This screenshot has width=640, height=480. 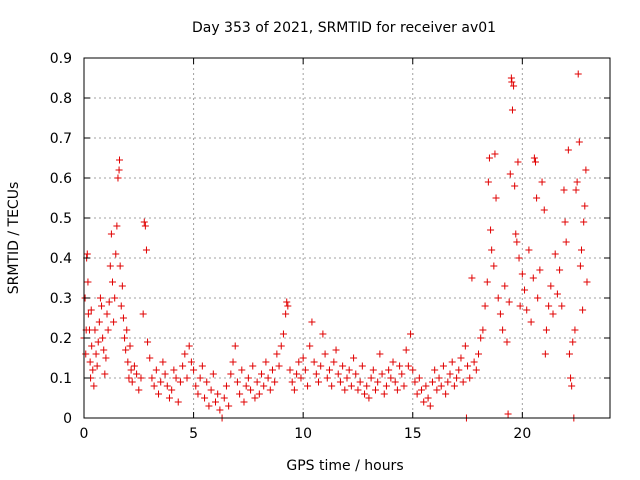 I want to click on x-tick-labels: 0 5 10 15 20, so click(x=306, y=434).